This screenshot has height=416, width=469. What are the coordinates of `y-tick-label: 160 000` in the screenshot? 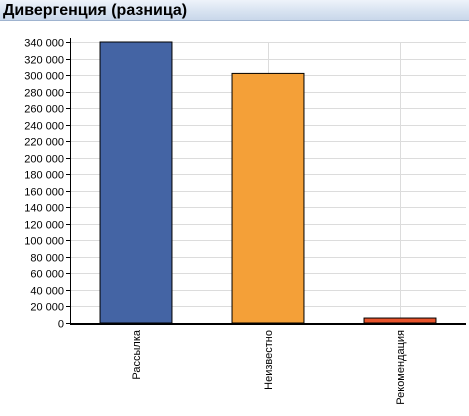 It's located at (44, 193).